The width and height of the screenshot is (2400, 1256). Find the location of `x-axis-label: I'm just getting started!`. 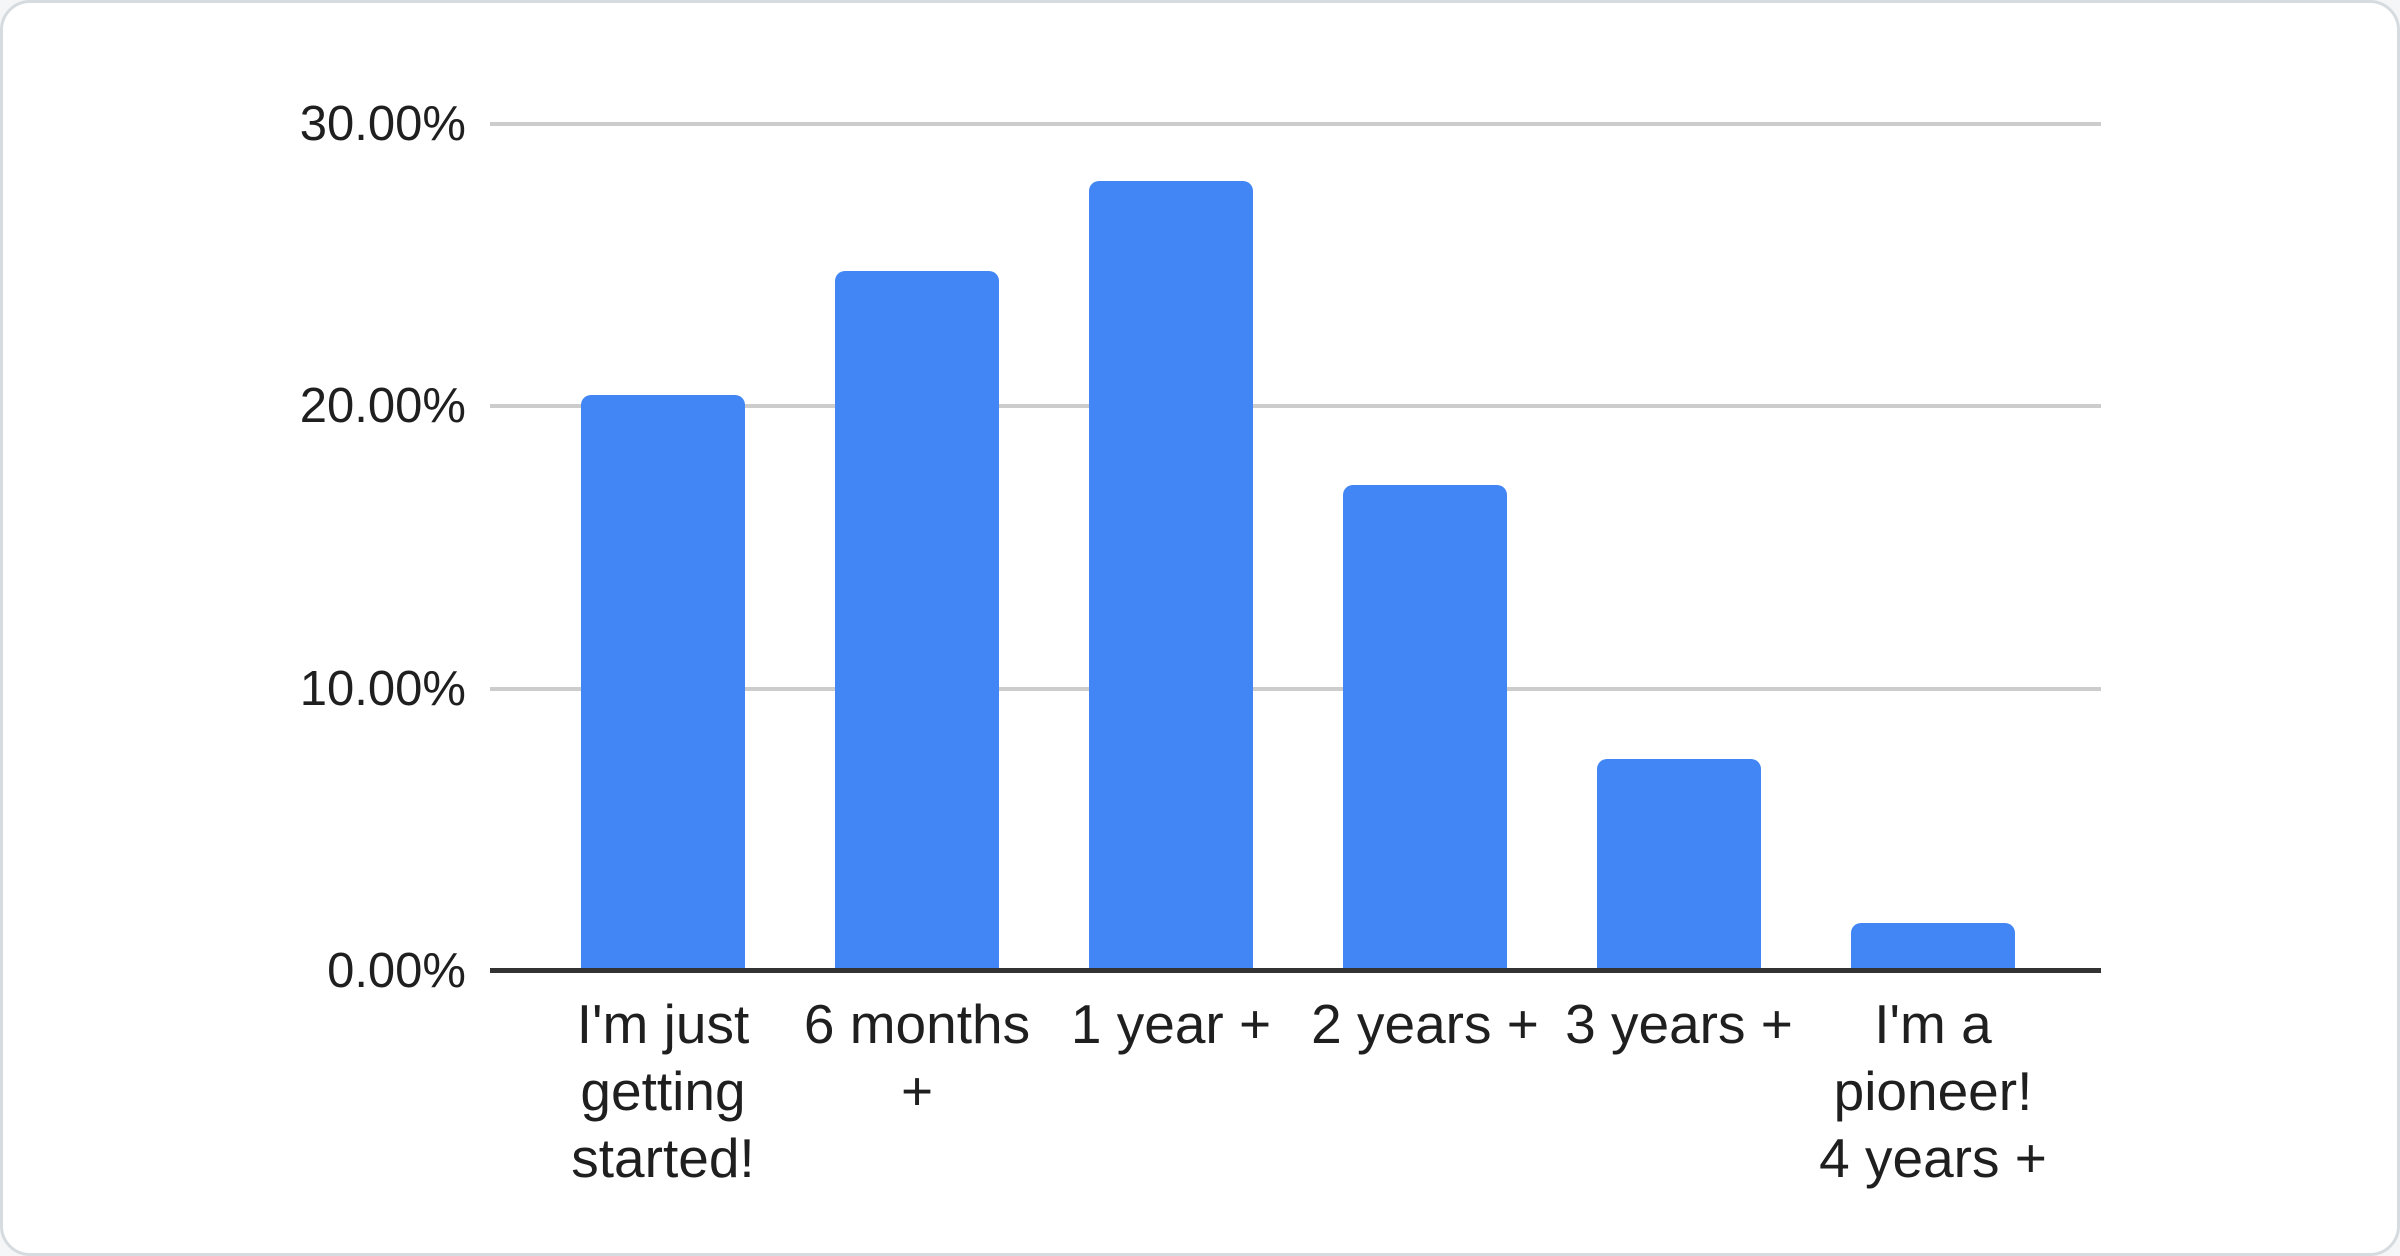

x-axis-label: I'm just getting started! is located at coordinates (663, 1091).